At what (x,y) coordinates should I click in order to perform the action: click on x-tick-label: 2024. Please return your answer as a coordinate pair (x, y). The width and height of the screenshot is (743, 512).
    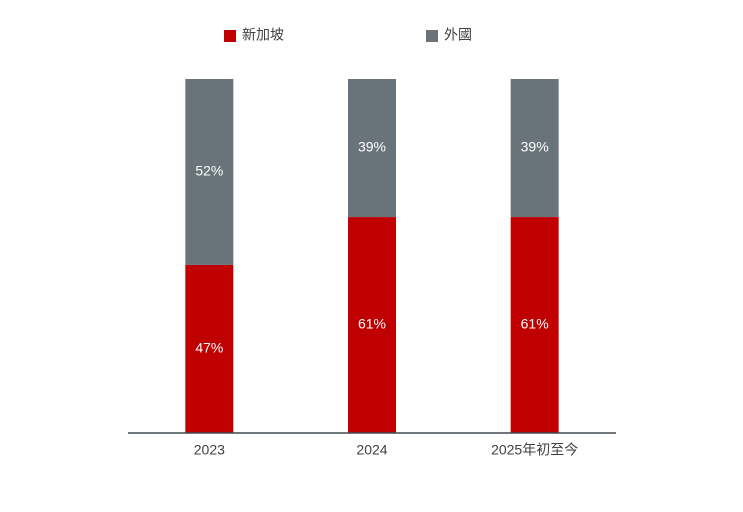
    Looking at the image, I should click on (371, 450).